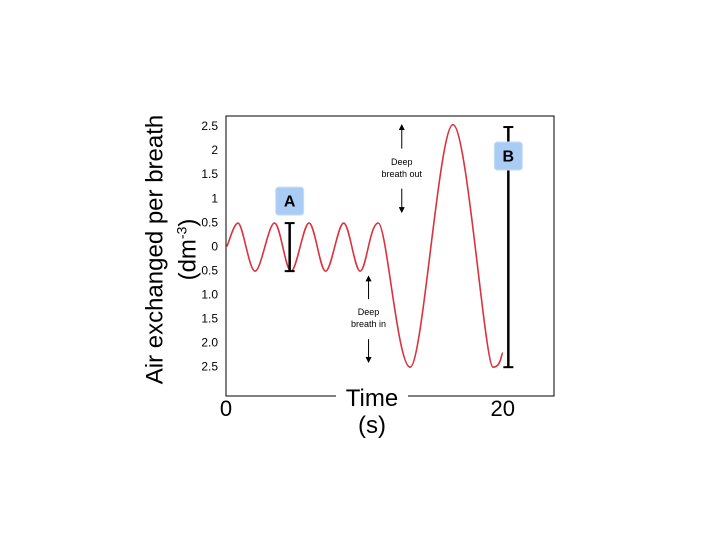 The width and height of the screenshot is (720, 540). What do you see at coordinates (226, 408) in the screenshot?
I see `x-tick-label: 0` at bounding box center [226, 408].